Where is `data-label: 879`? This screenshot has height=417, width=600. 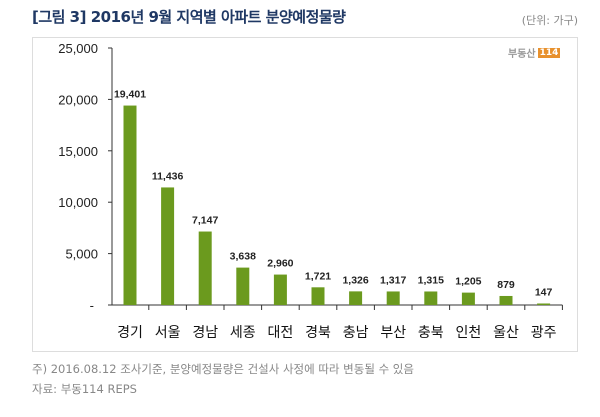 data-label: 879 is located at coordinates (506, 285).